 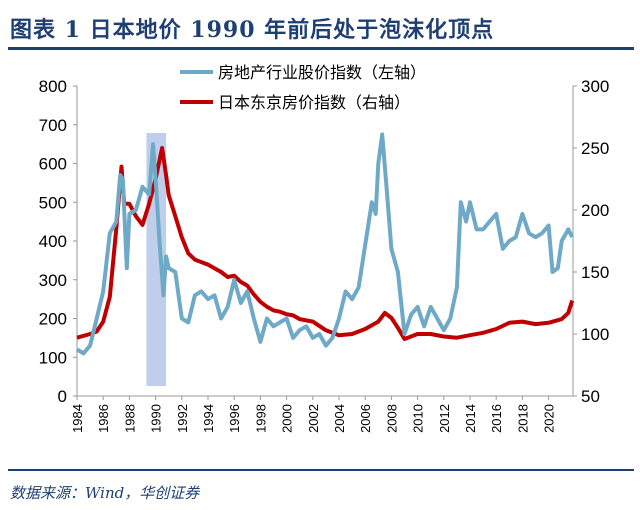 I want to click on left-tick-label: 500, so click(x=53, y=202).